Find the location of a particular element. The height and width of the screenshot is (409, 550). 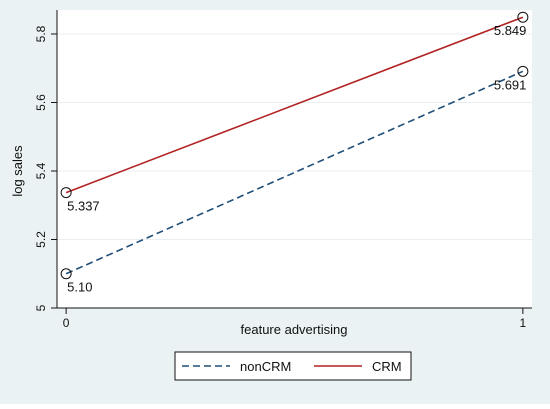

y-axis-label: log sales is located at coordinates (17, 171).